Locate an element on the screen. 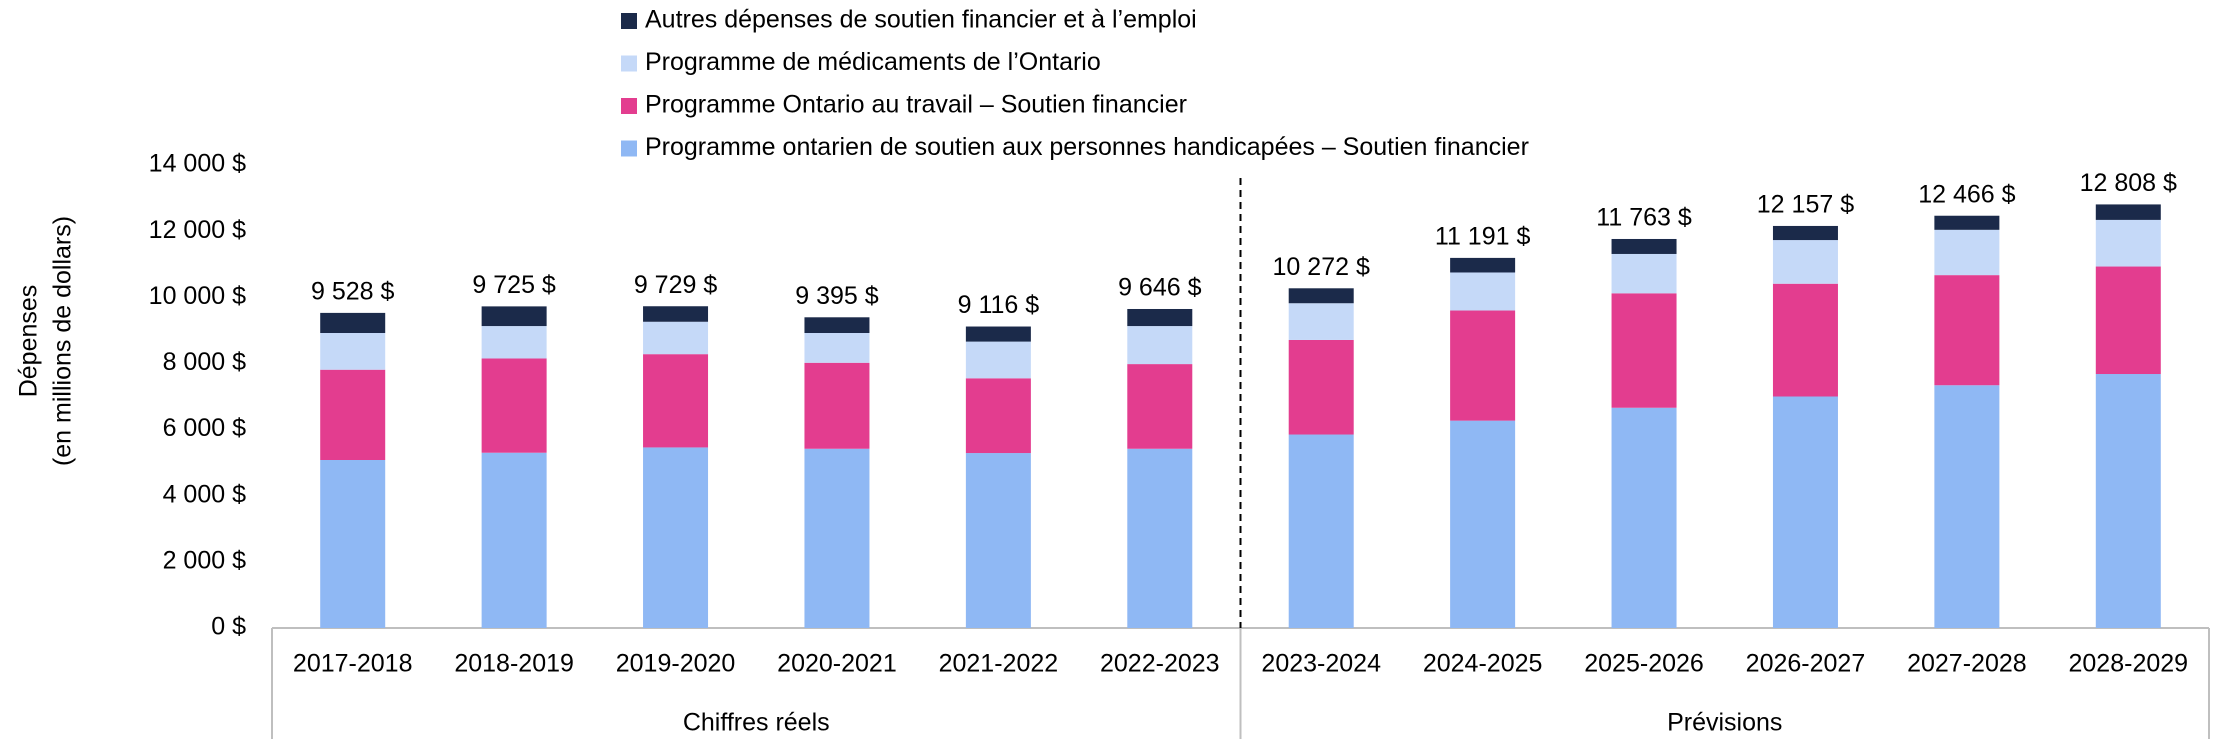  x-tick-label: 2017-2018 is located at coordinates (353, 664).